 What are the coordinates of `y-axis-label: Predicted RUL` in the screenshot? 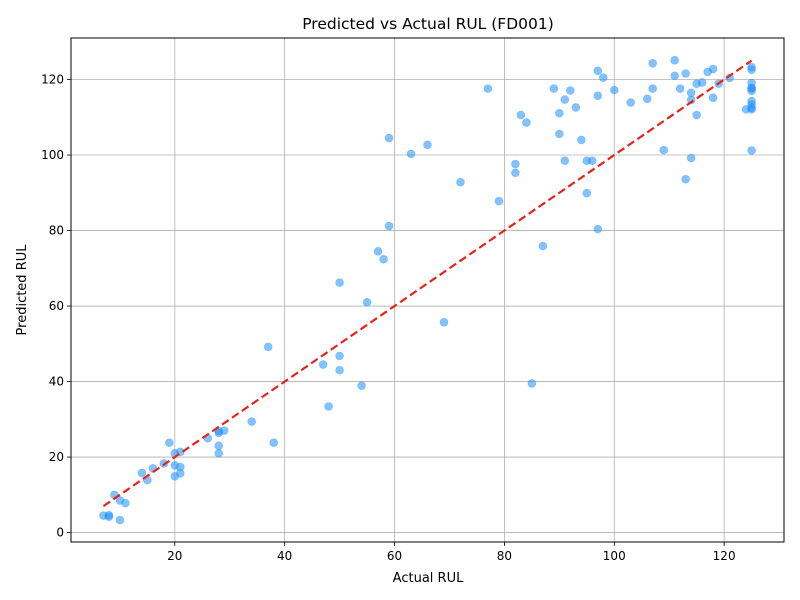 It's located at (22, 290).